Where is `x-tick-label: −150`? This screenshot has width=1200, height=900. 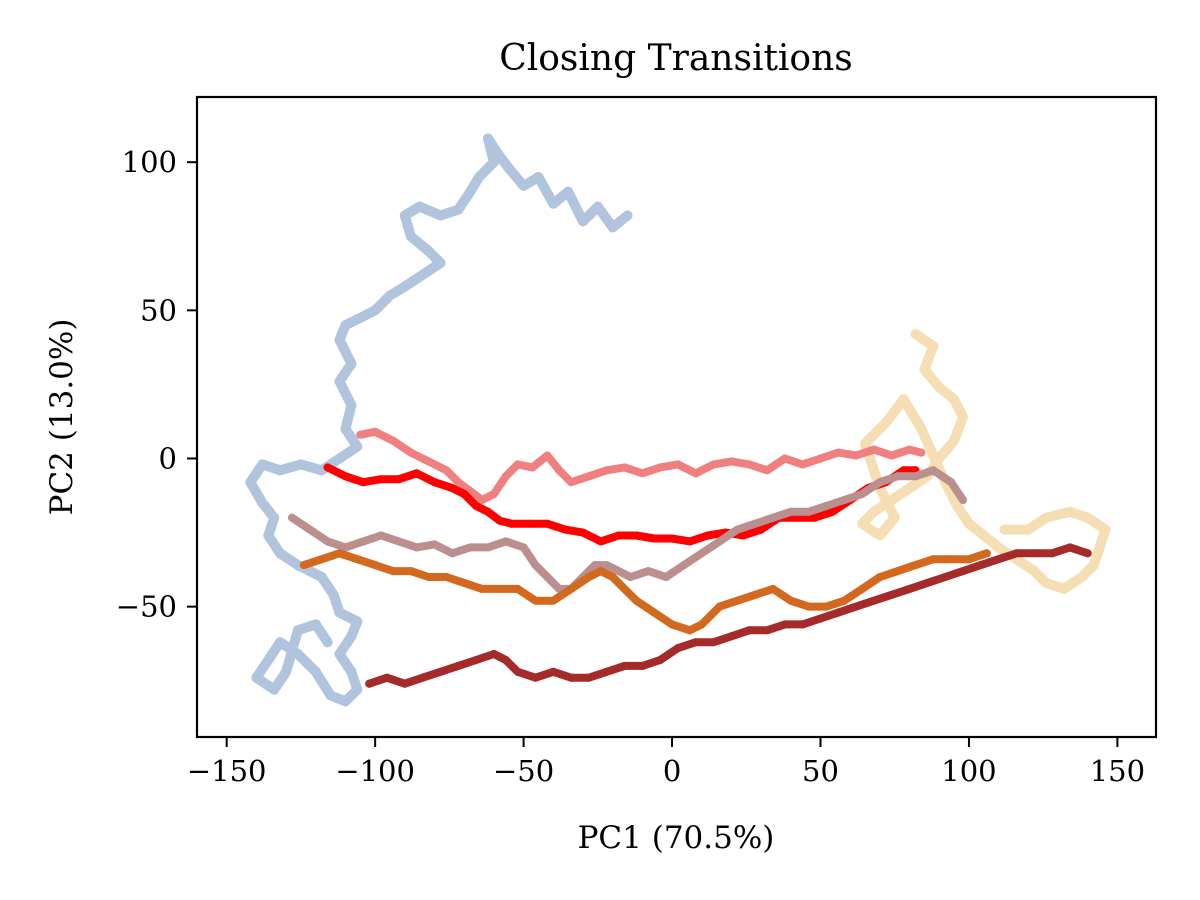 x-tick-label: −150 is located at coordinates (227, 771).